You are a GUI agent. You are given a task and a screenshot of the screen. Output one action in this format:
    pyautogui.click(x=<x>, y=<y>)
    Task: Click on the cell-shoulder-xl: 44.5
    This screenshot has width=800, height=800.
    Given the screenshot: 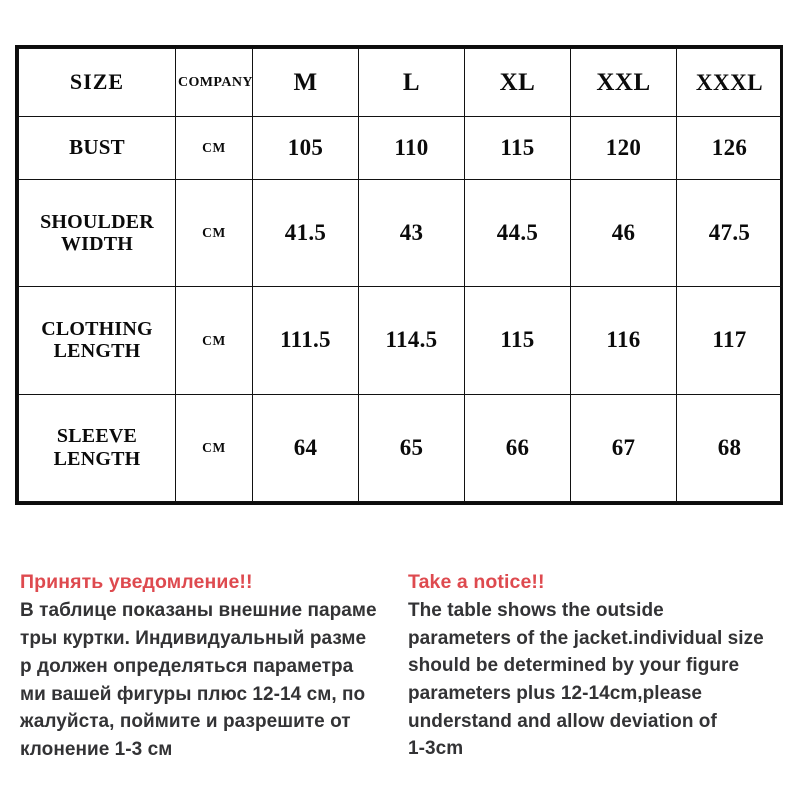 What is the action you would take?
    pyautogui.click(x=517, y=233)
    